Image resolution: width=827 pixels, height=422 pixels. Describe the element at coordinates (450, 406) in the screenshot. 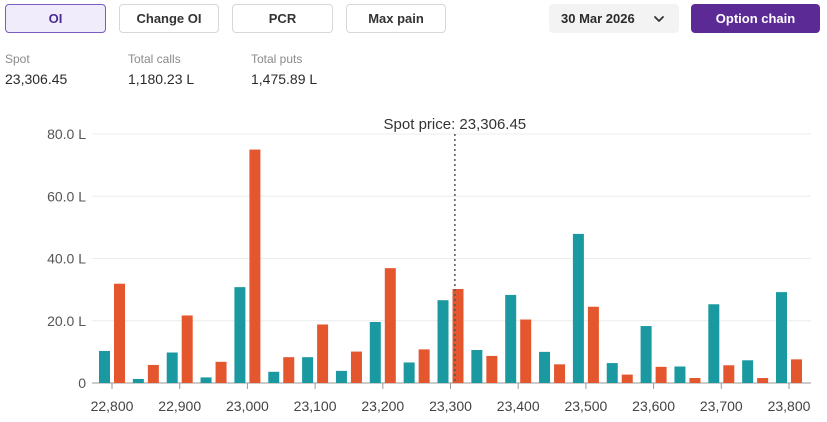

I see `x-tick-label: 23,300` at that location.